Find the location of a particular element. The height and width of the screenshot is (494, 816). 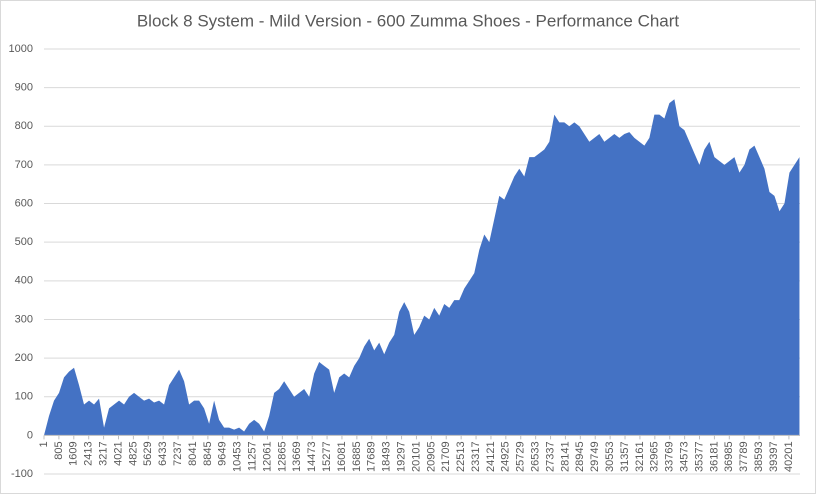

y-tick-label: 100 is located at coordinates (24, 397).